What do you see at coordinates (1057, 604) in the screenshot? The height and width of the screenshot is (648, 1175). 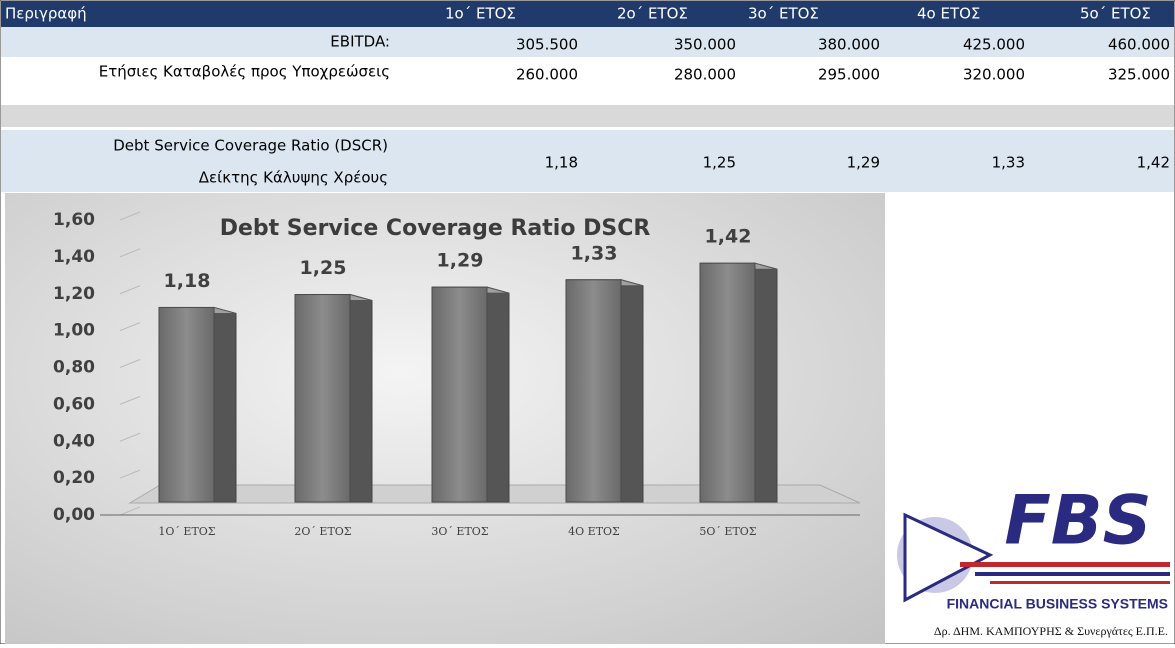 I see `logo-name: FINANCIAL BUSINESS SYSTEMS` at bounding box center [1057, 604].